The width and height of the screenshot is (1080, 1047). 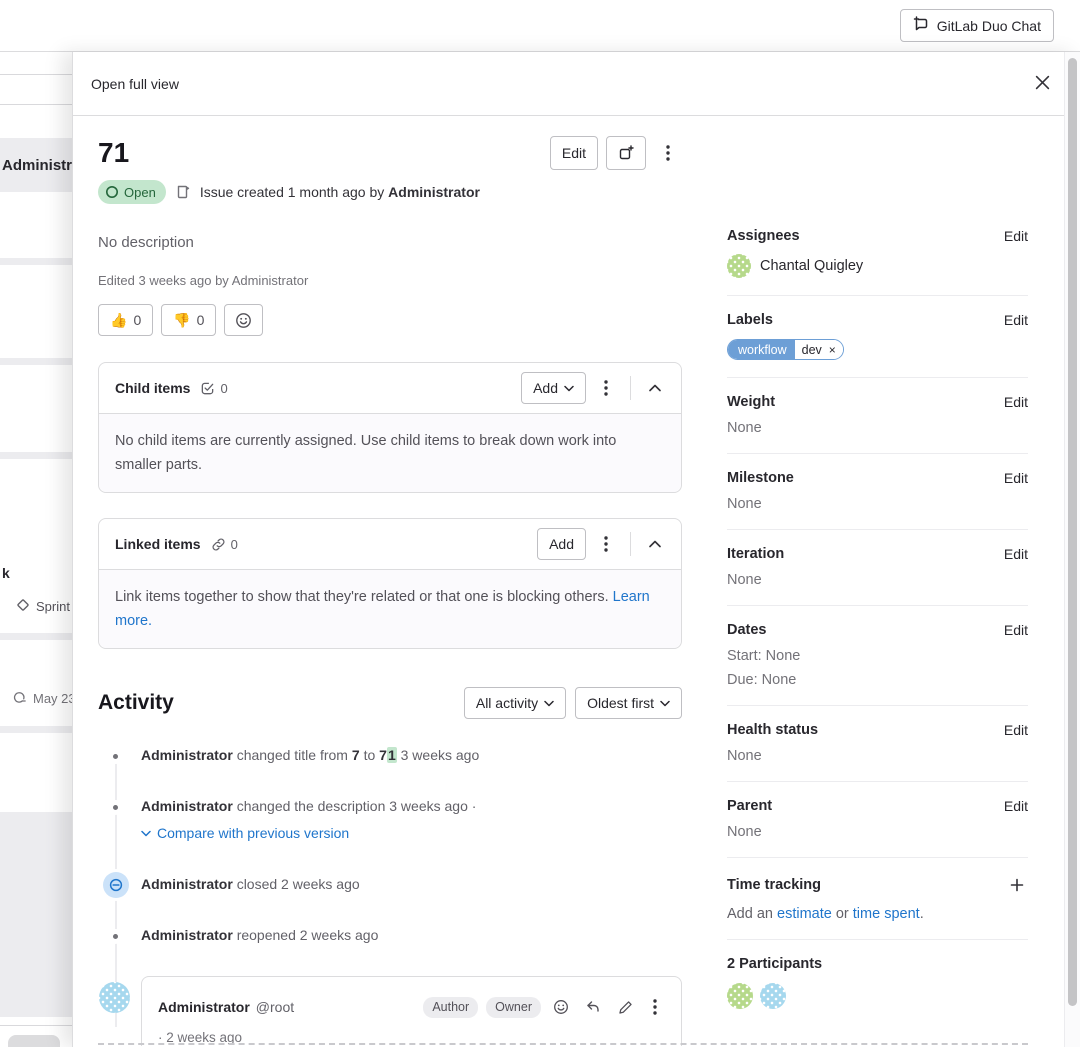 What do you see at coordinates (36, 636) in the screenshot?
I see `background-row-gap` at bounding box center [36, 636].